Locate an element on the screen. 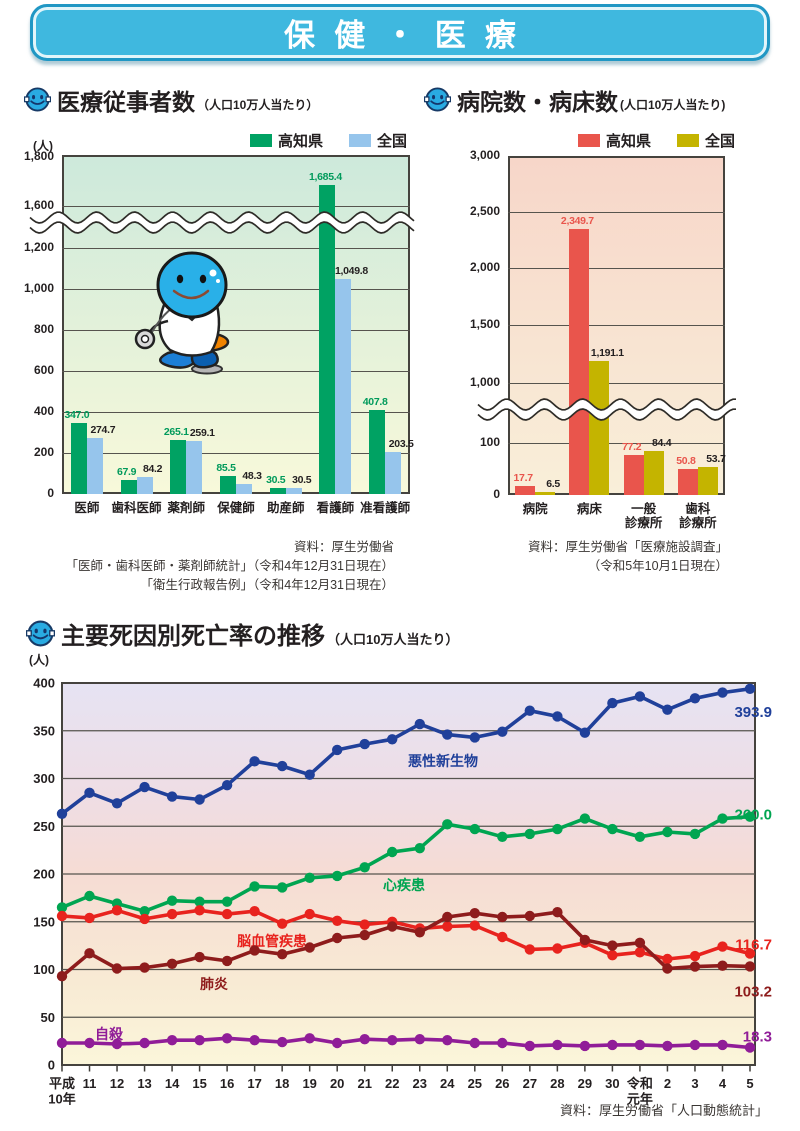 The image size is (800, 1131). series-end-value-label: 260.0 is located at coordinates (753, 815).